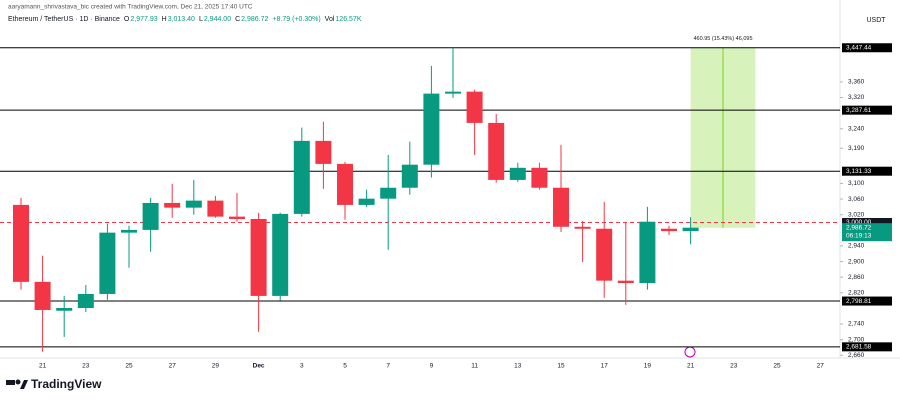  I want to click on level-label: 3,447.44, so click(859, 47).